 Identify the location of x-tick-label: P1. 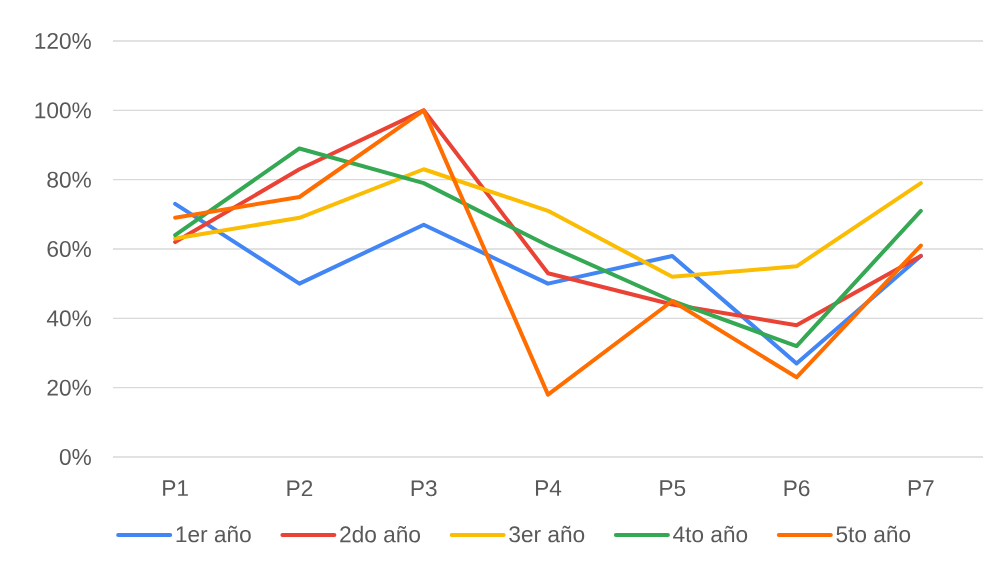
(175, 488).